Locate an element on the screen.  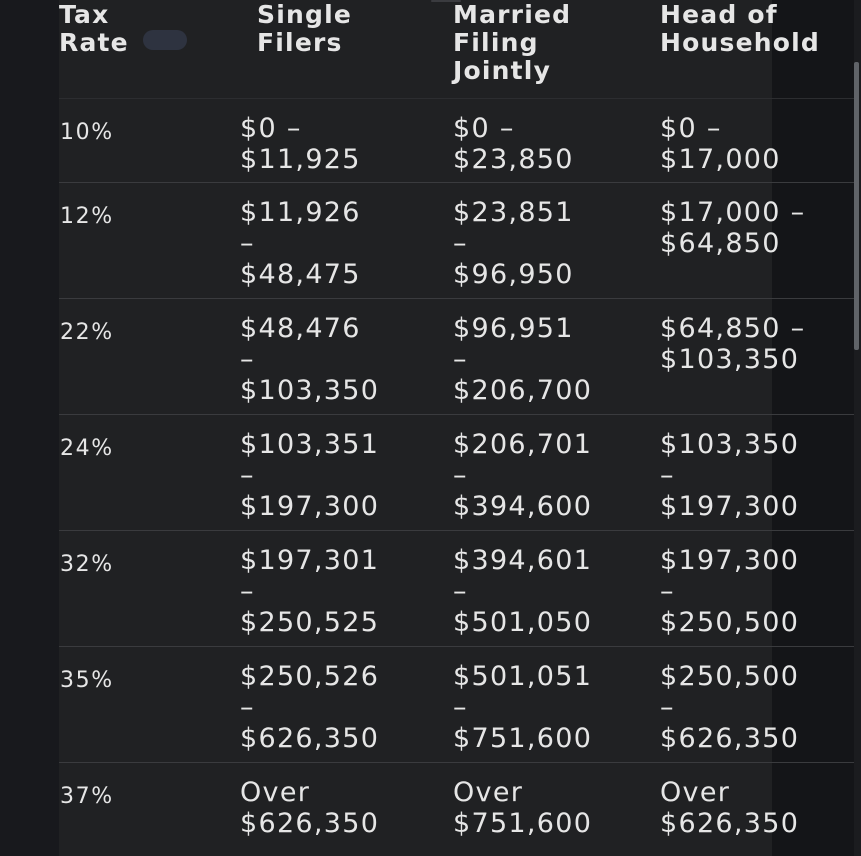
bracket-range: $64,850 – $103,350 is located at coordinates (760, 344).